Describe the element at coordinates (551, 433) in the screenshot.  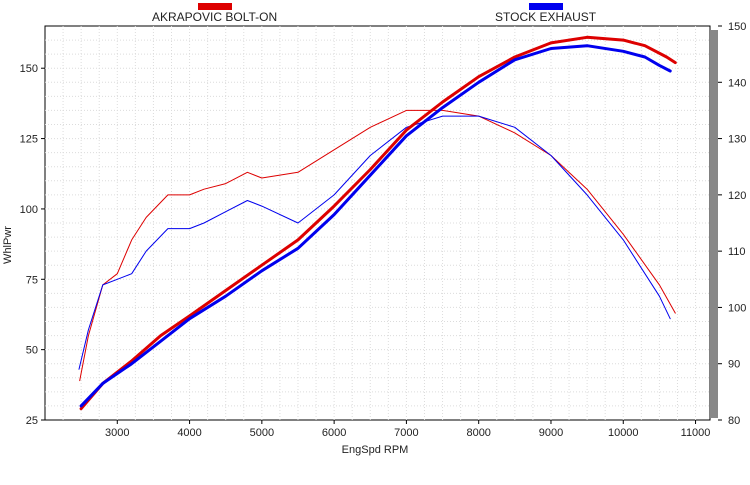
I see `x-tick-label: 9000` at that location.